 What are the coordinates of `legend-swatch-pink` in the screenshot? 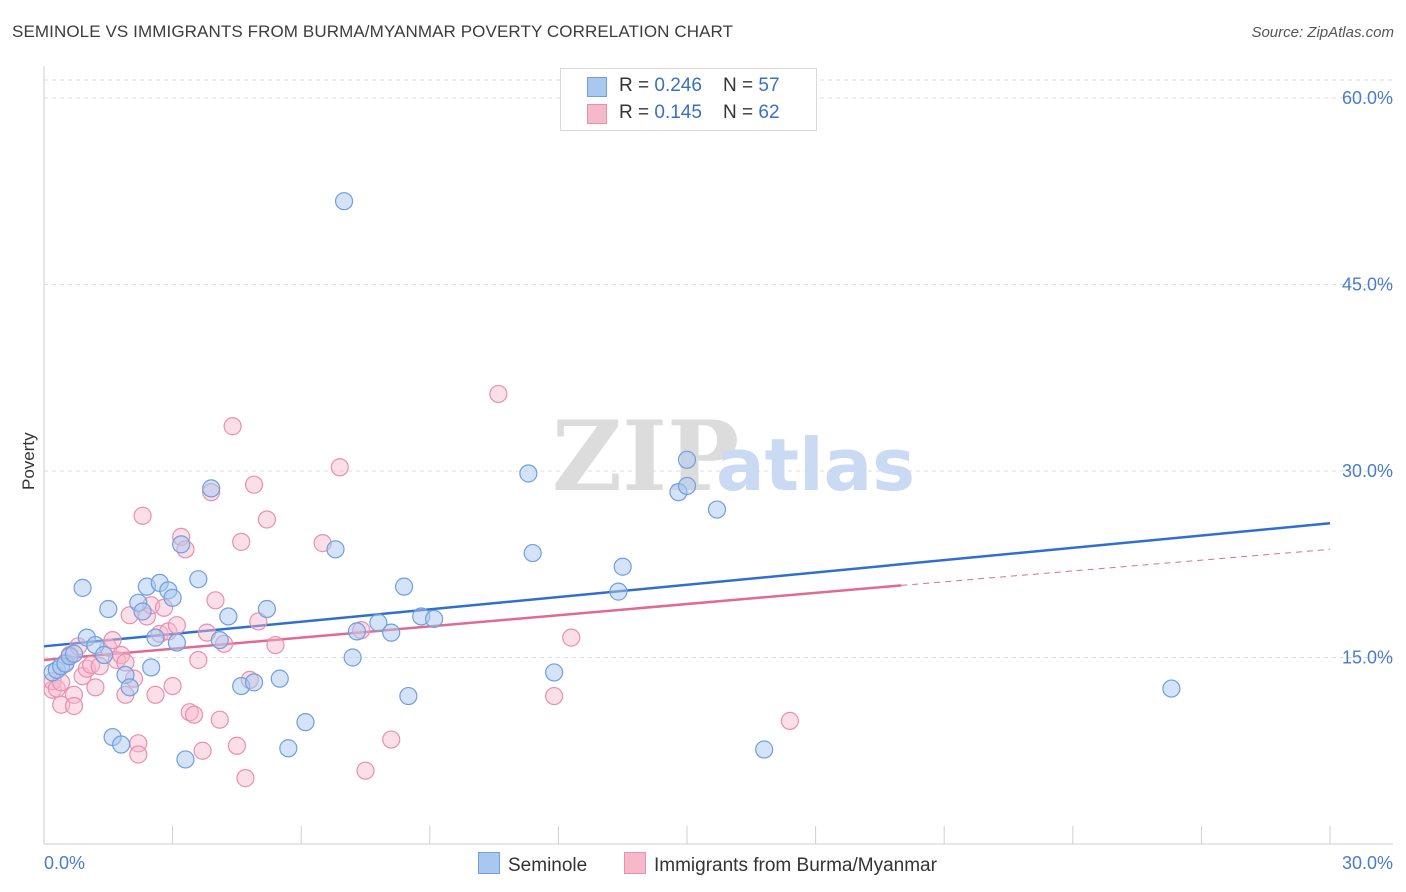 It's located at (597, 114).